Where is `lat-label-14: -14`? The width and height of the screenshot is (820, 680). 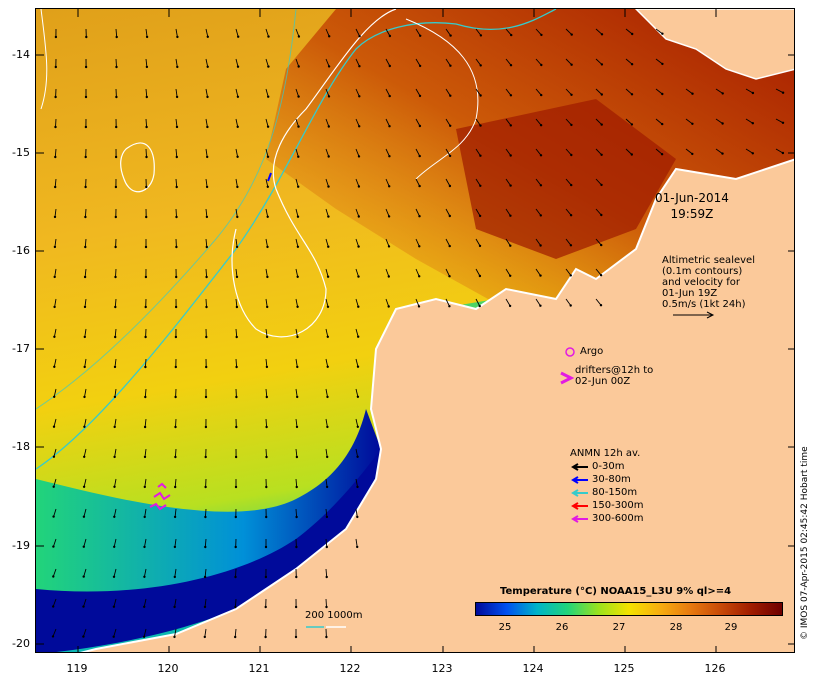 lat-label-14: -14 is located at coordinates (21, 54).